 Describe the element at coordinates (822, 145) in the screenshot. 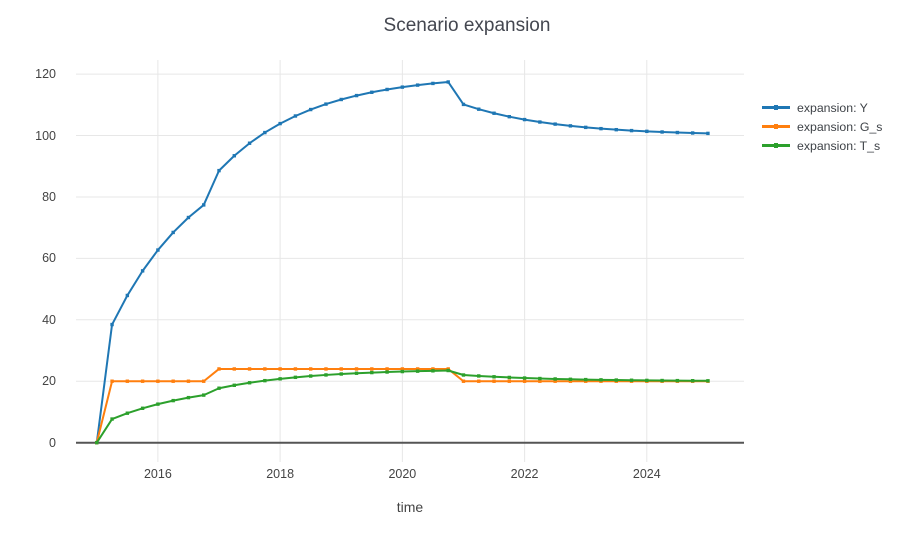

I see `legend-item-expansion-T-s: expansion: T_s` at that location.